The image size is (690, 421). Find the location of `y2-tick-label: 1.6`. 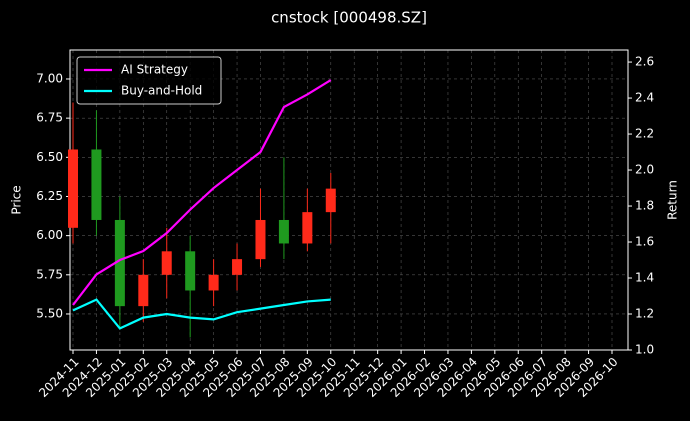

y2-tick-label: 1.6 is located at coordinates (644, 242).